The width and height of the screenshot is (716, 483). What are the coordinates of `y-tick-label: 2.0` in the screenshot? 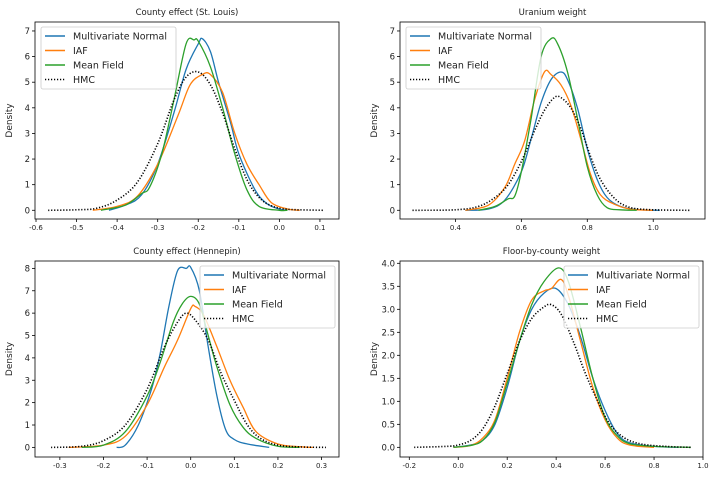 It's located at (388, 356).